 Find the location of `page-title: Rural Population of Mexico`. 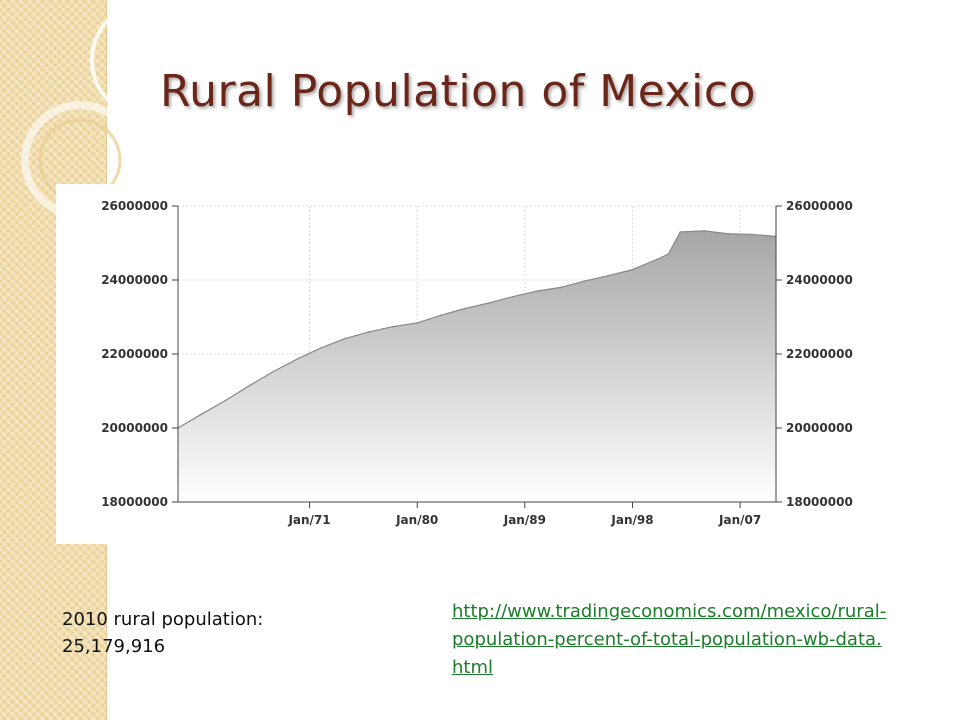

page-title: Rural Population of Mexico is located at coordinates (458, 91).